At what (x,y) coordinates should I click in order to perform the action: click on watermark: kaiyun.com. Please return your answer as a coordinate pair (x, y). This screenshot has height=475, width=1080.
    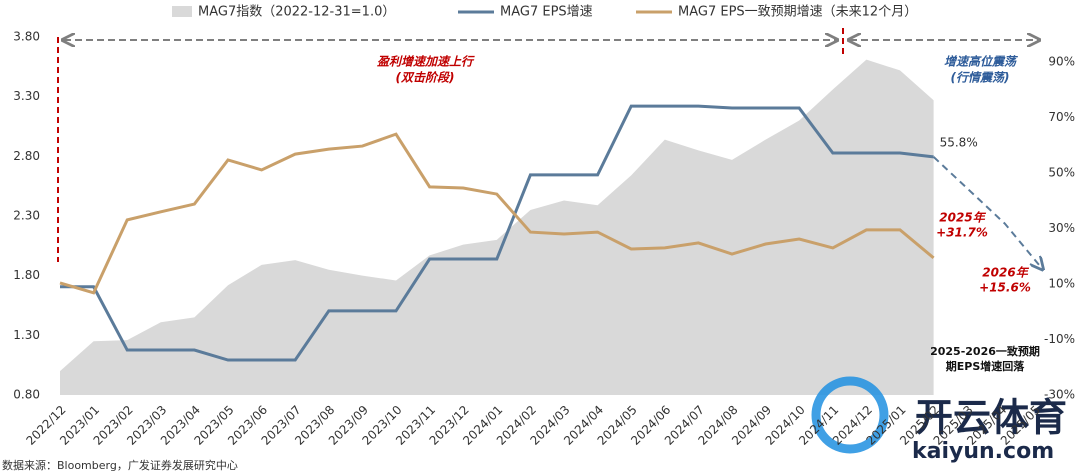
    Looking at the image, I should click on (983, 451).